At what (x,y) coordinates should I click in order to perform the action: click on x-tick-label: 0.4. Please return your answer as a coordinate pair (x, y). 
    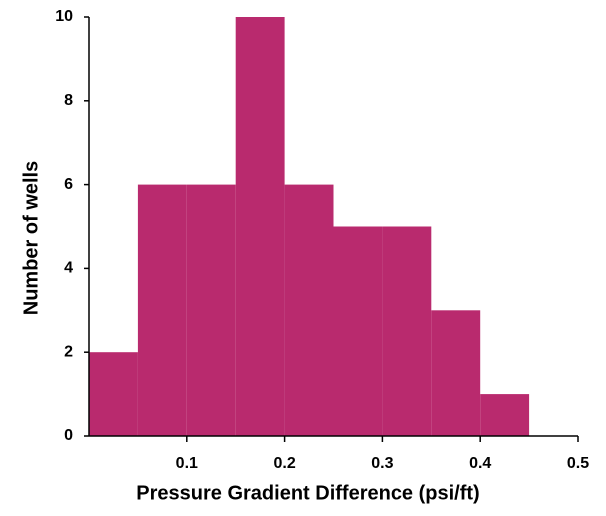
    Looking at the image, I should click on (480, 463).